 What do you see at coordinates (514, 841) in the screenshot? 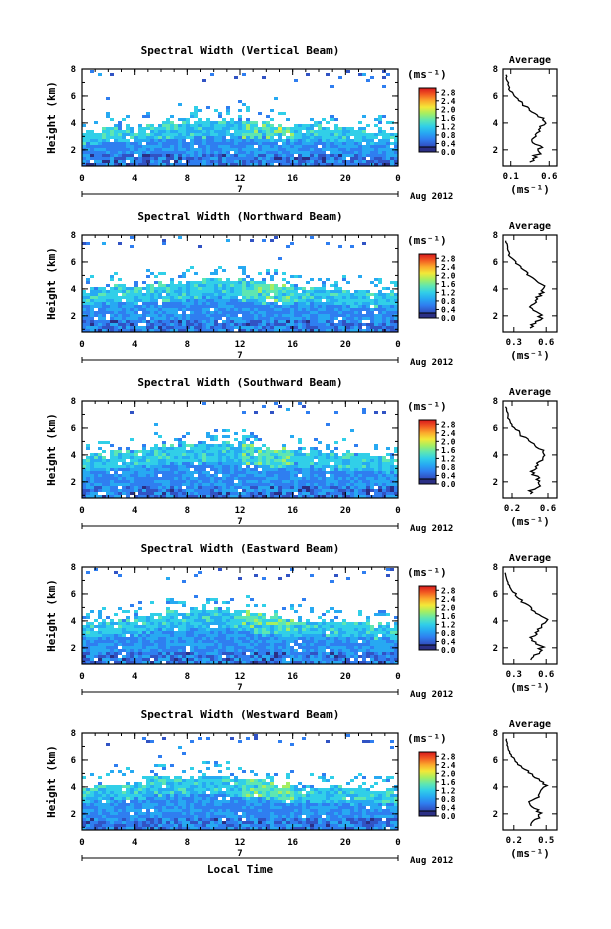
I see `profile-x-tick-label: 0.2` at bounding box center [514, 841].